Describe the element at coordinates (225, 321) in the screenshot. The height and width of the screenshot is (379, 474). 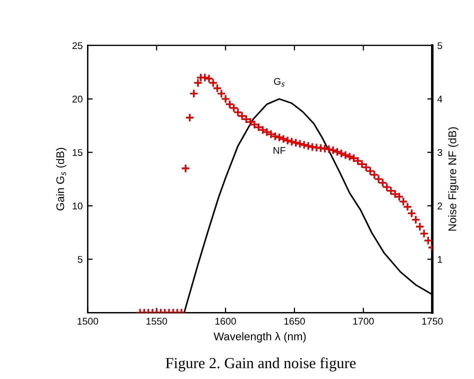
I see `x-tick-label: 1600` at that location.